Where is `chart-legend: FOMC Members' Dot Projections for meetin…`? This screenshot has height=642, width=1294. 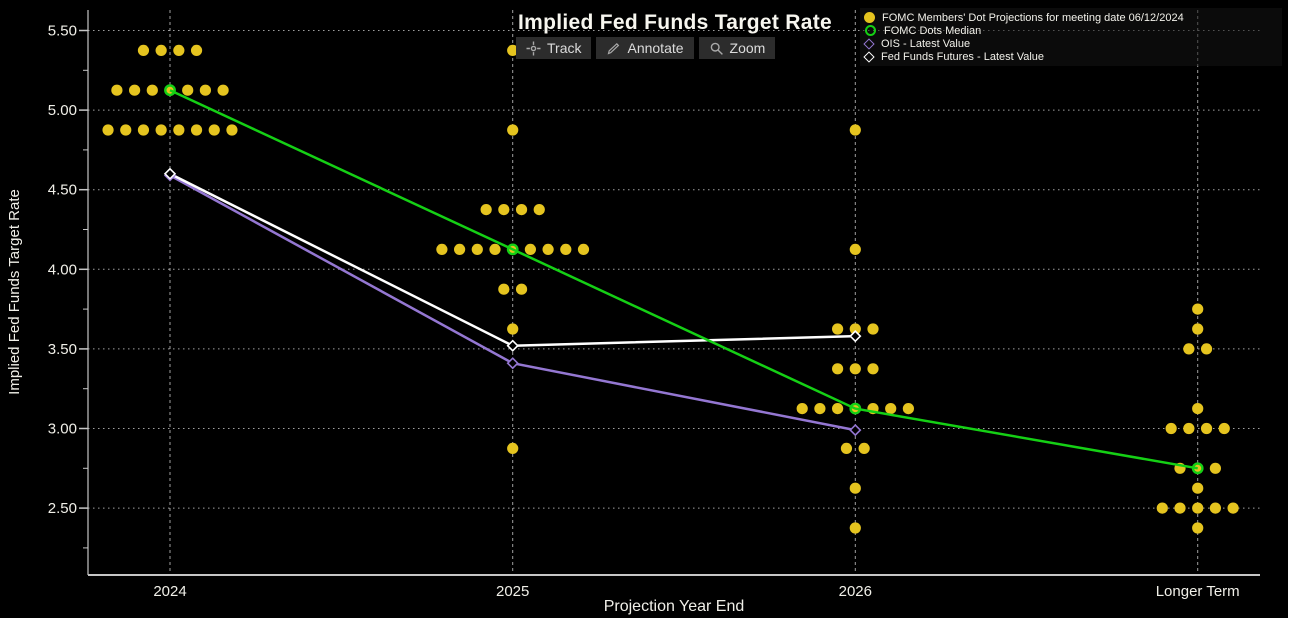
chart-legend: FOMC Members' Dot Projections for meetin… is located at coordinates (1071, 37).